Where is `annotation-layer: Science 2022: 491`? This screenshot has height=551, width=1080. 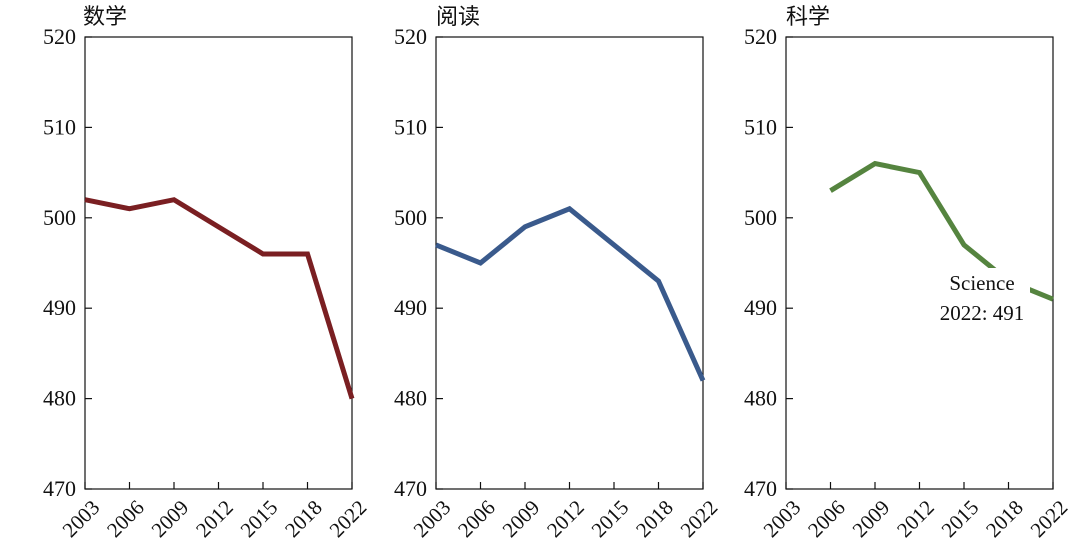
annotation-layer: Science 2022: 491 is located at coordinates (978, 297).